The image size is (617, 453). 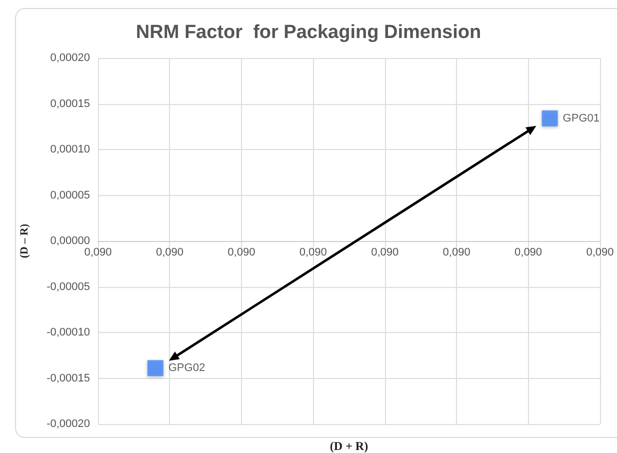 I want to click on y-tick-label: 0,00015, so click(x=70, y=104).